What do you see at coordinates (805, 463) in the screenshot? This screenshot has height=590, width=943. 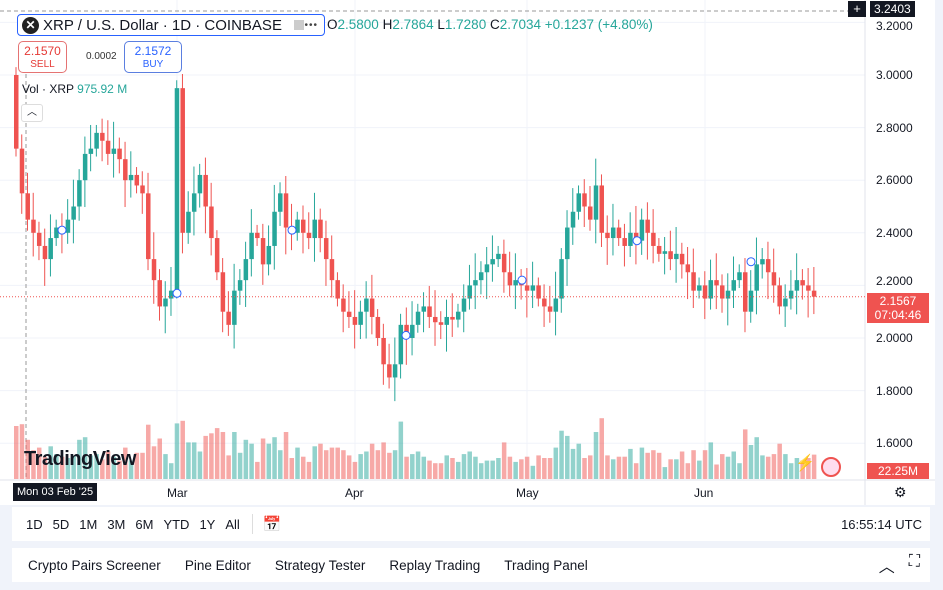 I see `events-icon: ⚡` at bounding box center [805, 463].